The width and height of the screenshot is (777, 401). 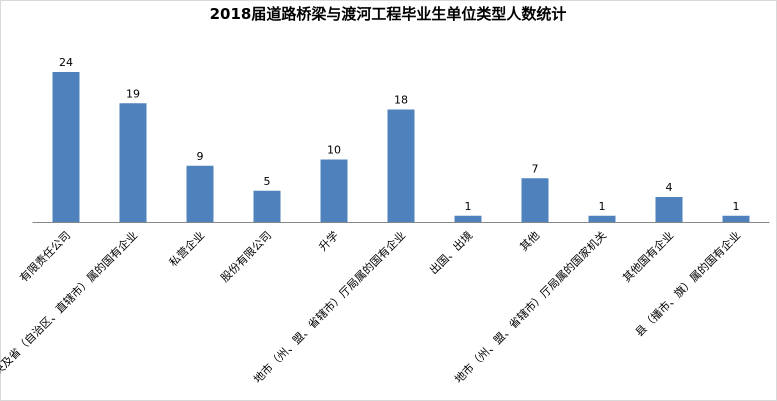 I want to click on value-label-1: 19, so click(x=133, y=93).